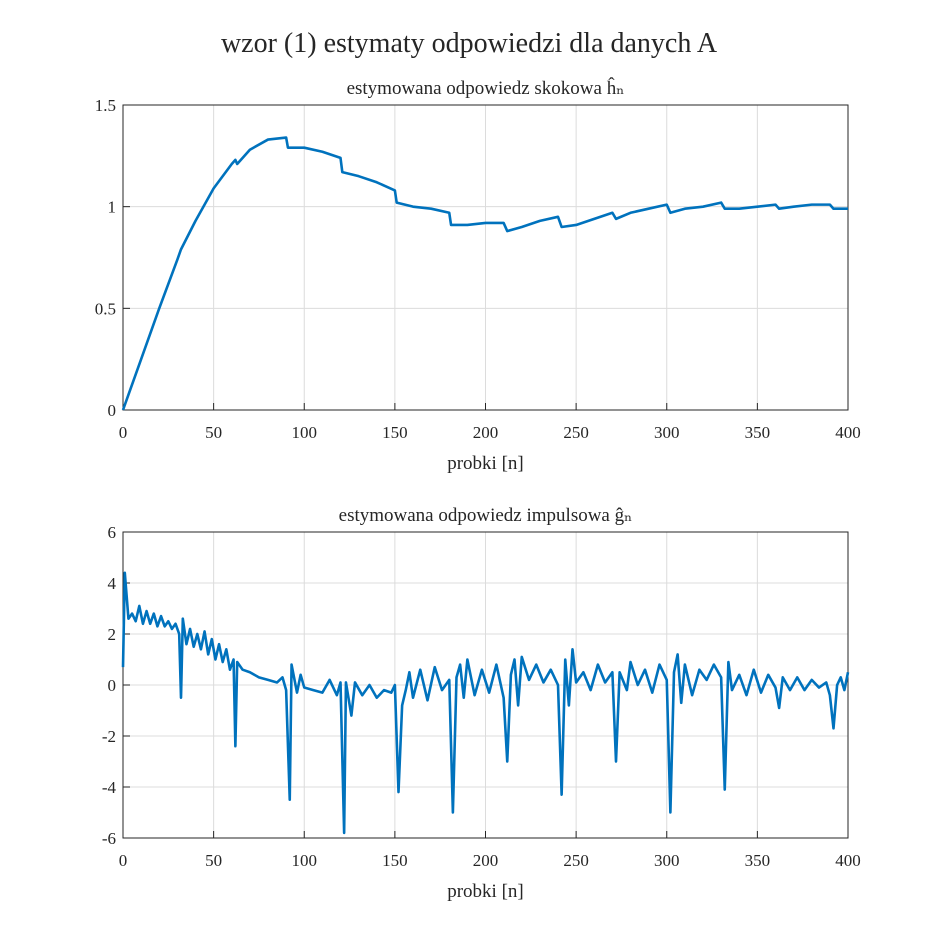  Describe the element at coordinates (109, 787) in the screenshot. I see `y-tick-label: -4` at that location.